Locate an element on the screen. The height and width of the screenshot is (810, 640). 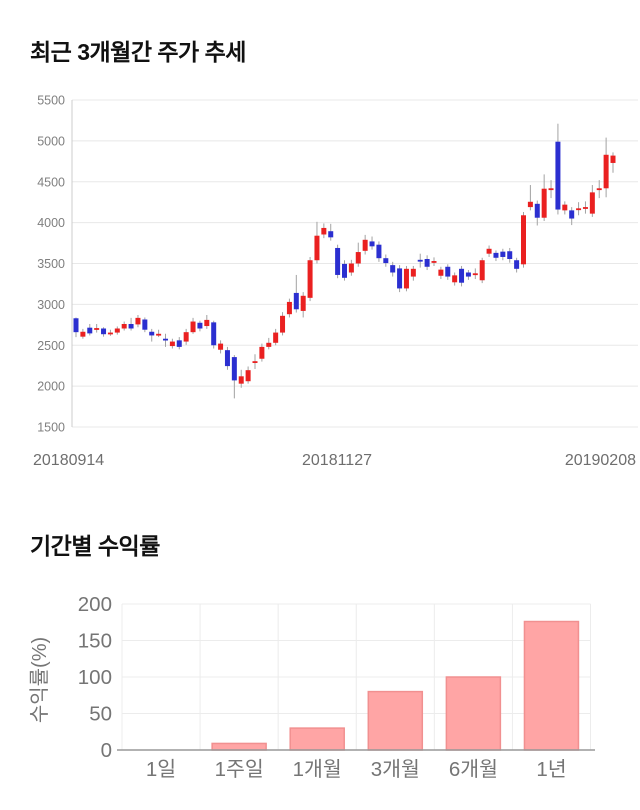
price-x-label: 20180914 is located at coordinates (68, 460).